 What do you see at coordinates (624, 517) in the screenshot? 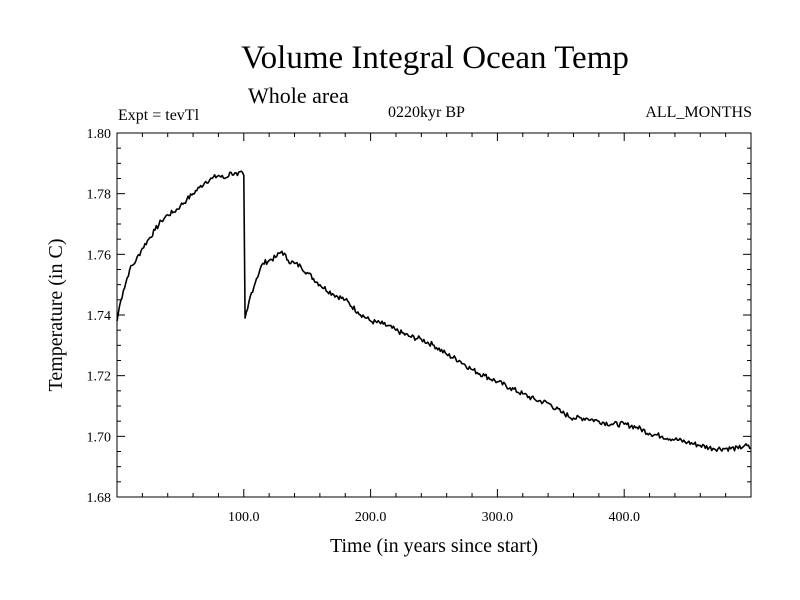
I see `x-tick-label: 400.0` at bounding box center [624, 517].